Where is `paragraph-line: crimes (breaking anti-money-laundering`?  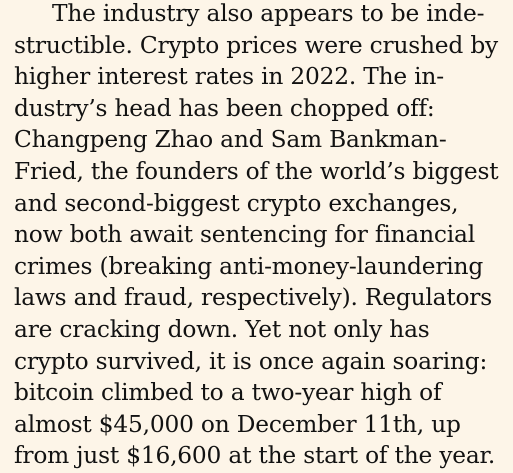
paragraph-line: crimes (breaking anti-money-laundering is located at coordinates (249, 266).